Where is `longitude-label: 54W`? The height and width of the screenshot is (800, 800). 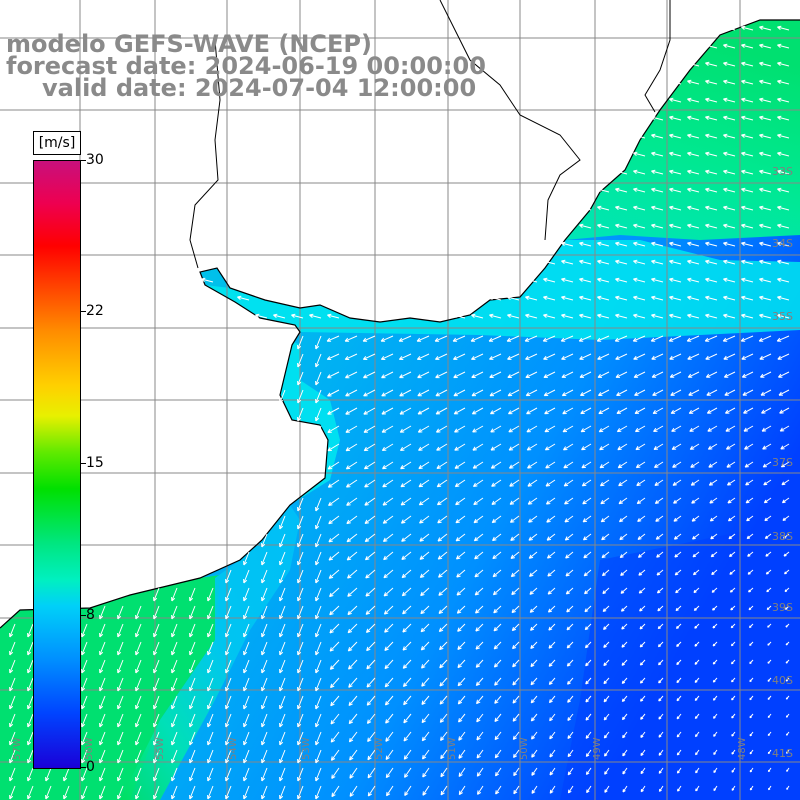
longitude-label: 54W is located at coordinates (233, 748).